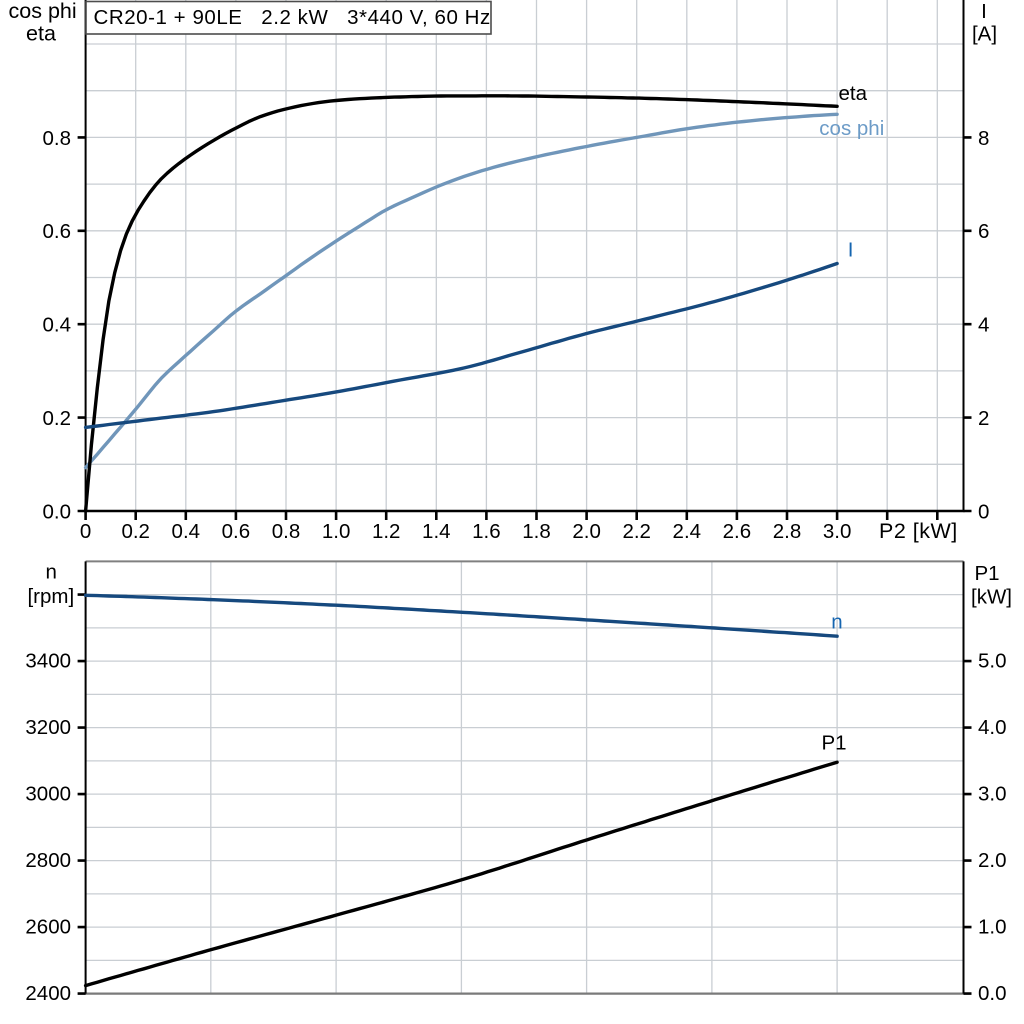  What do you see at coordinates (536, 531) in the screenshot?
I see `svg-text: 1.8` at bounding box center [536, 531].